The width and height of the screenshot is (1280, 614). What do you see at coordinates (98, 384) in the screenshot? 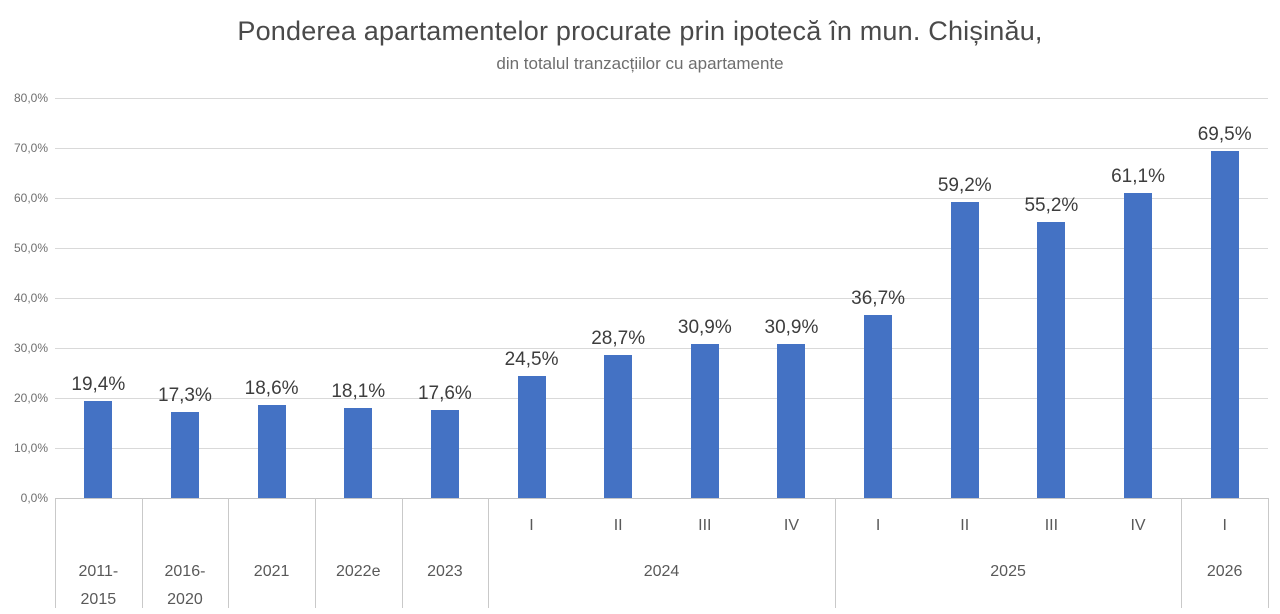
I see `bar-value-label: 19,4%` at bounding box center [98, 384].